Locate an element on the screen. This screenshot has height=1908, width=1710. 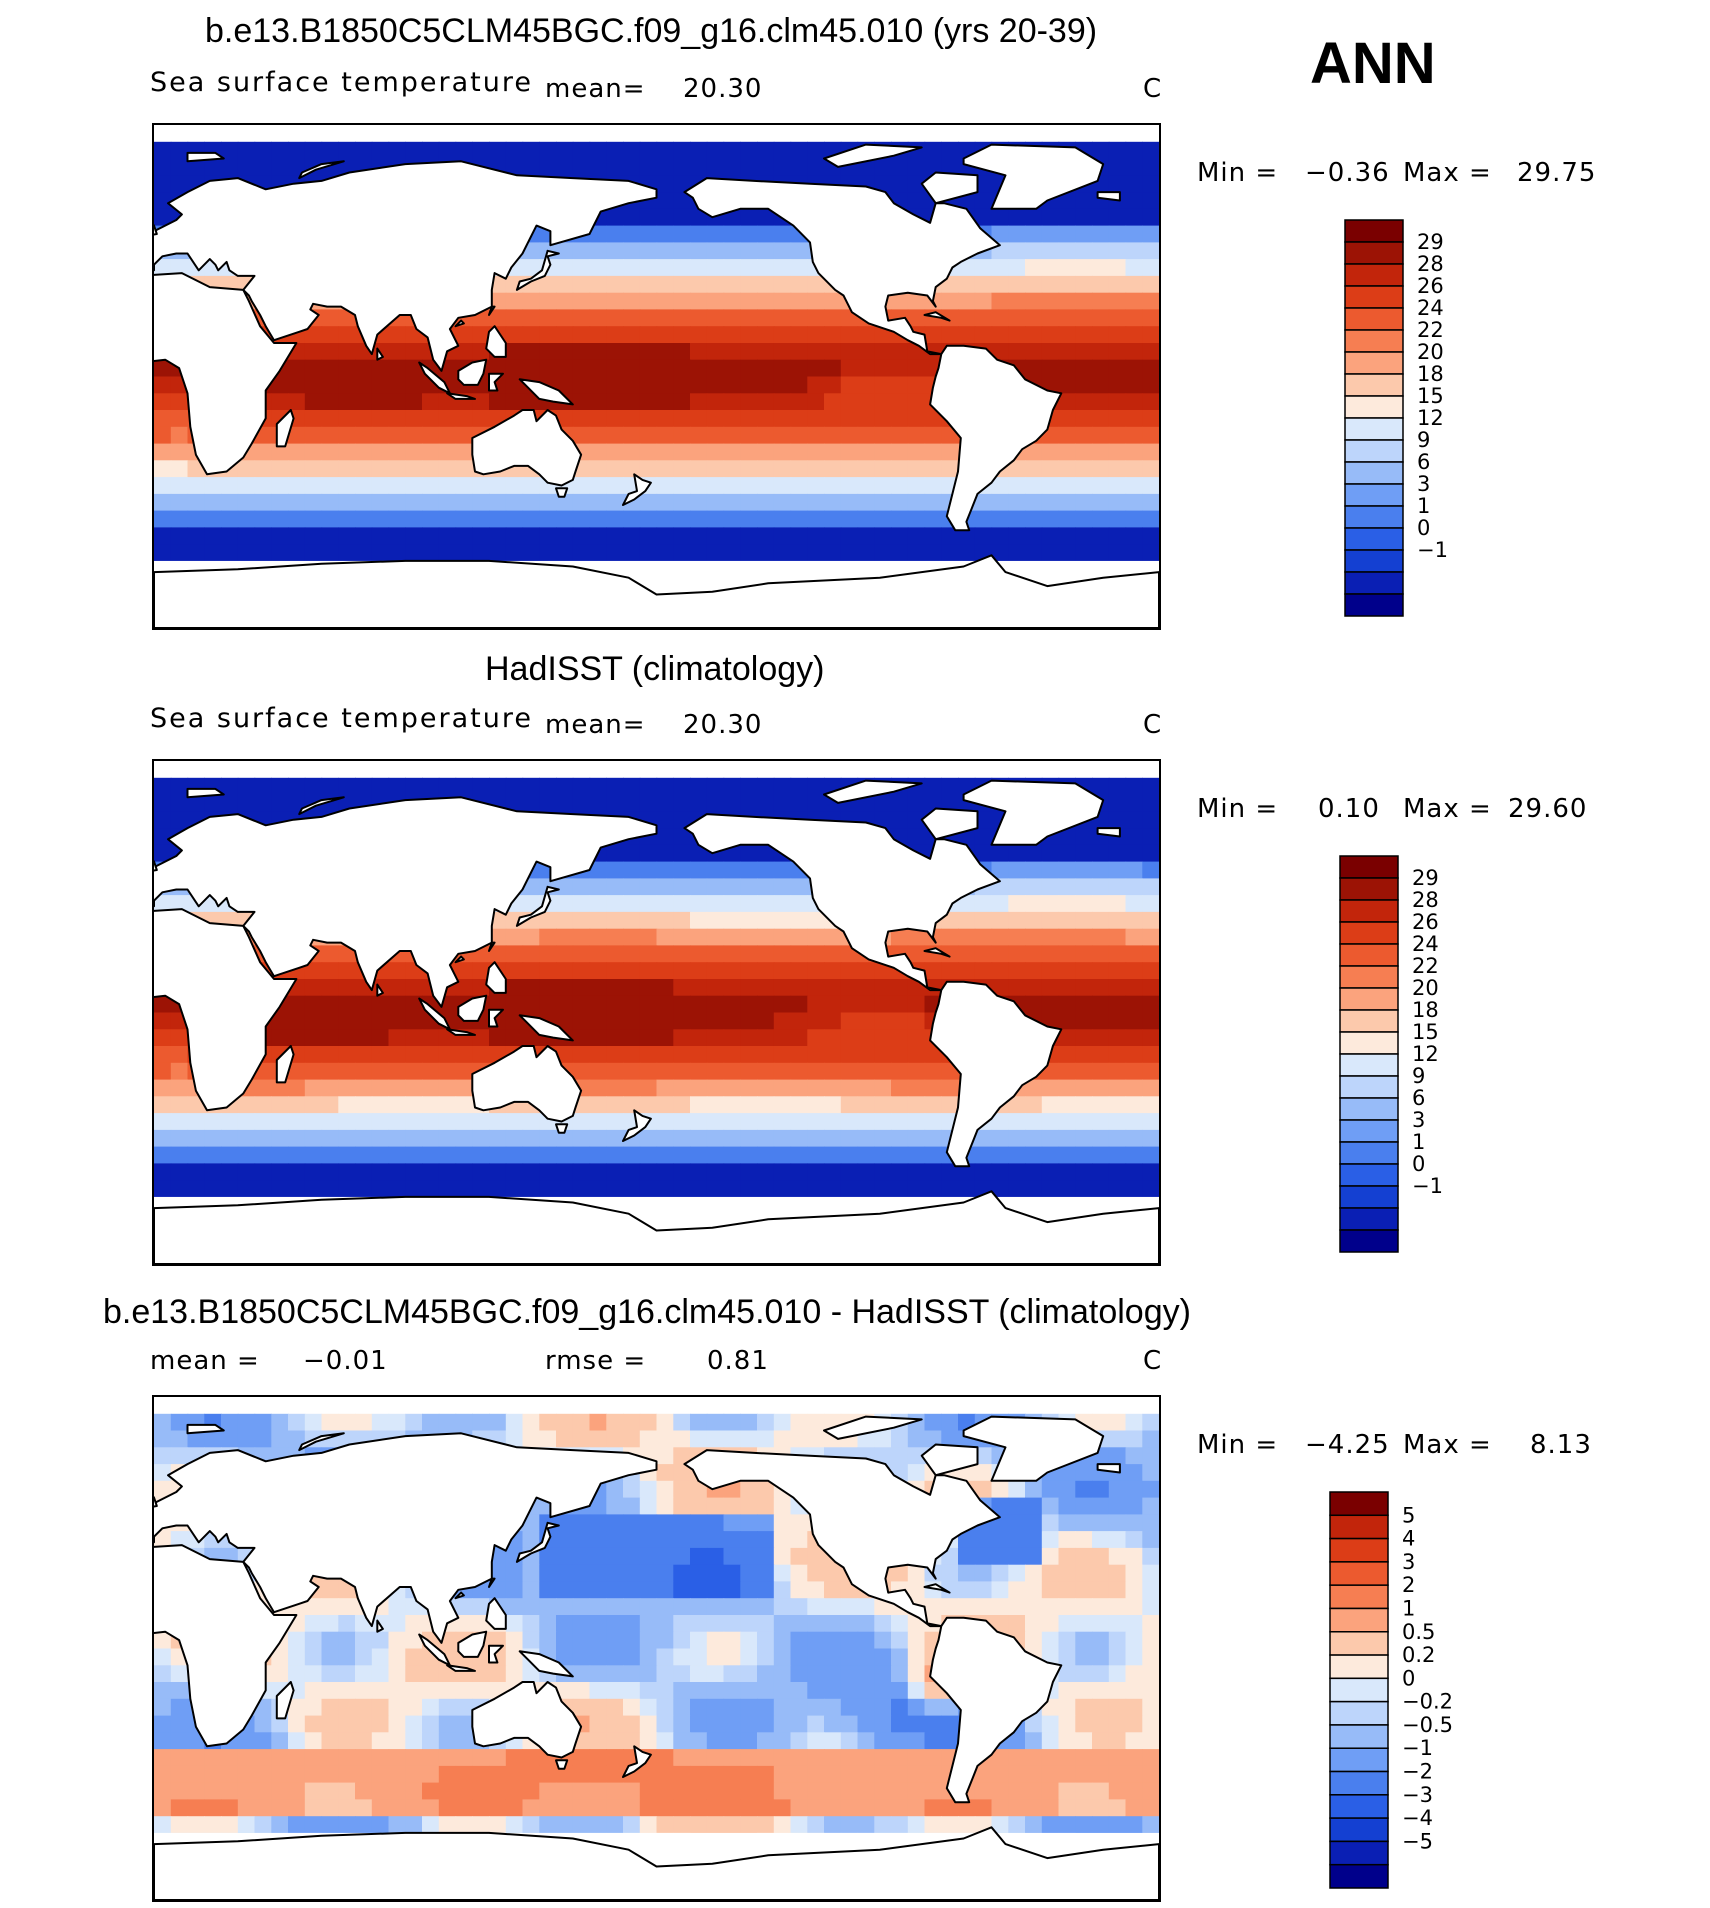
colorbar-tick-label: 1 is located at coordinates (1423, 506).